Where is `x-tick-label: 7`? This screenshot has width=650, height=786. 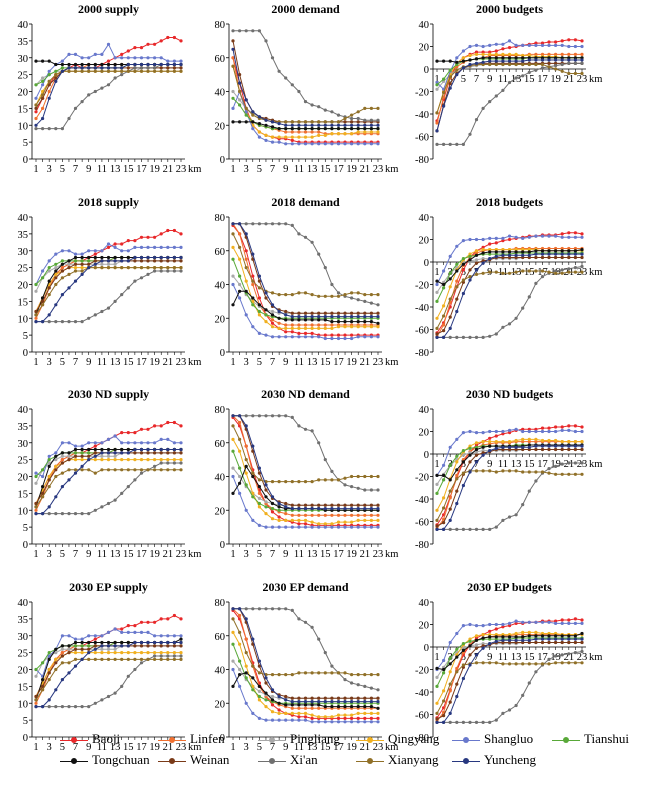 x-tick-label: 7 is located at coordinates (272, 169).